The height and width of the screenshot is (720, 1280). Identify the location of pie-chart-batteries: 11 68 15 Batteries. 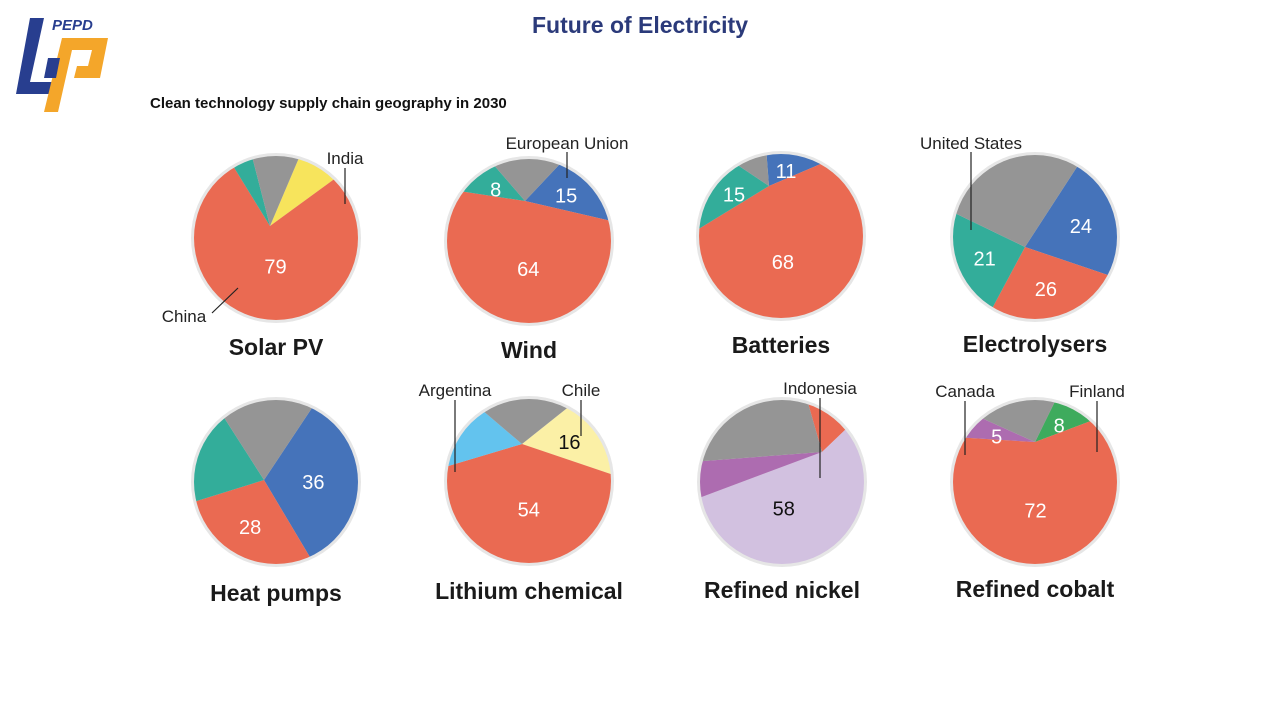
(781, 254).